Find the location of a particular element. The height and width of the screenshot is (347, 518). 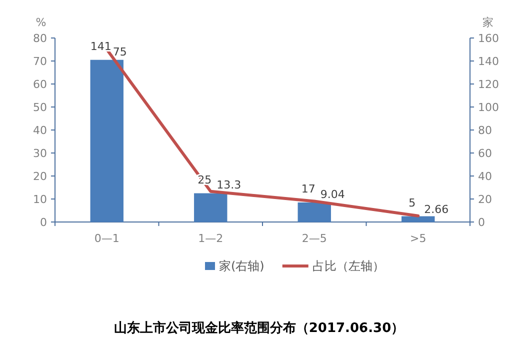

y-tick-label: 70 is located at coordinates (40, 61).